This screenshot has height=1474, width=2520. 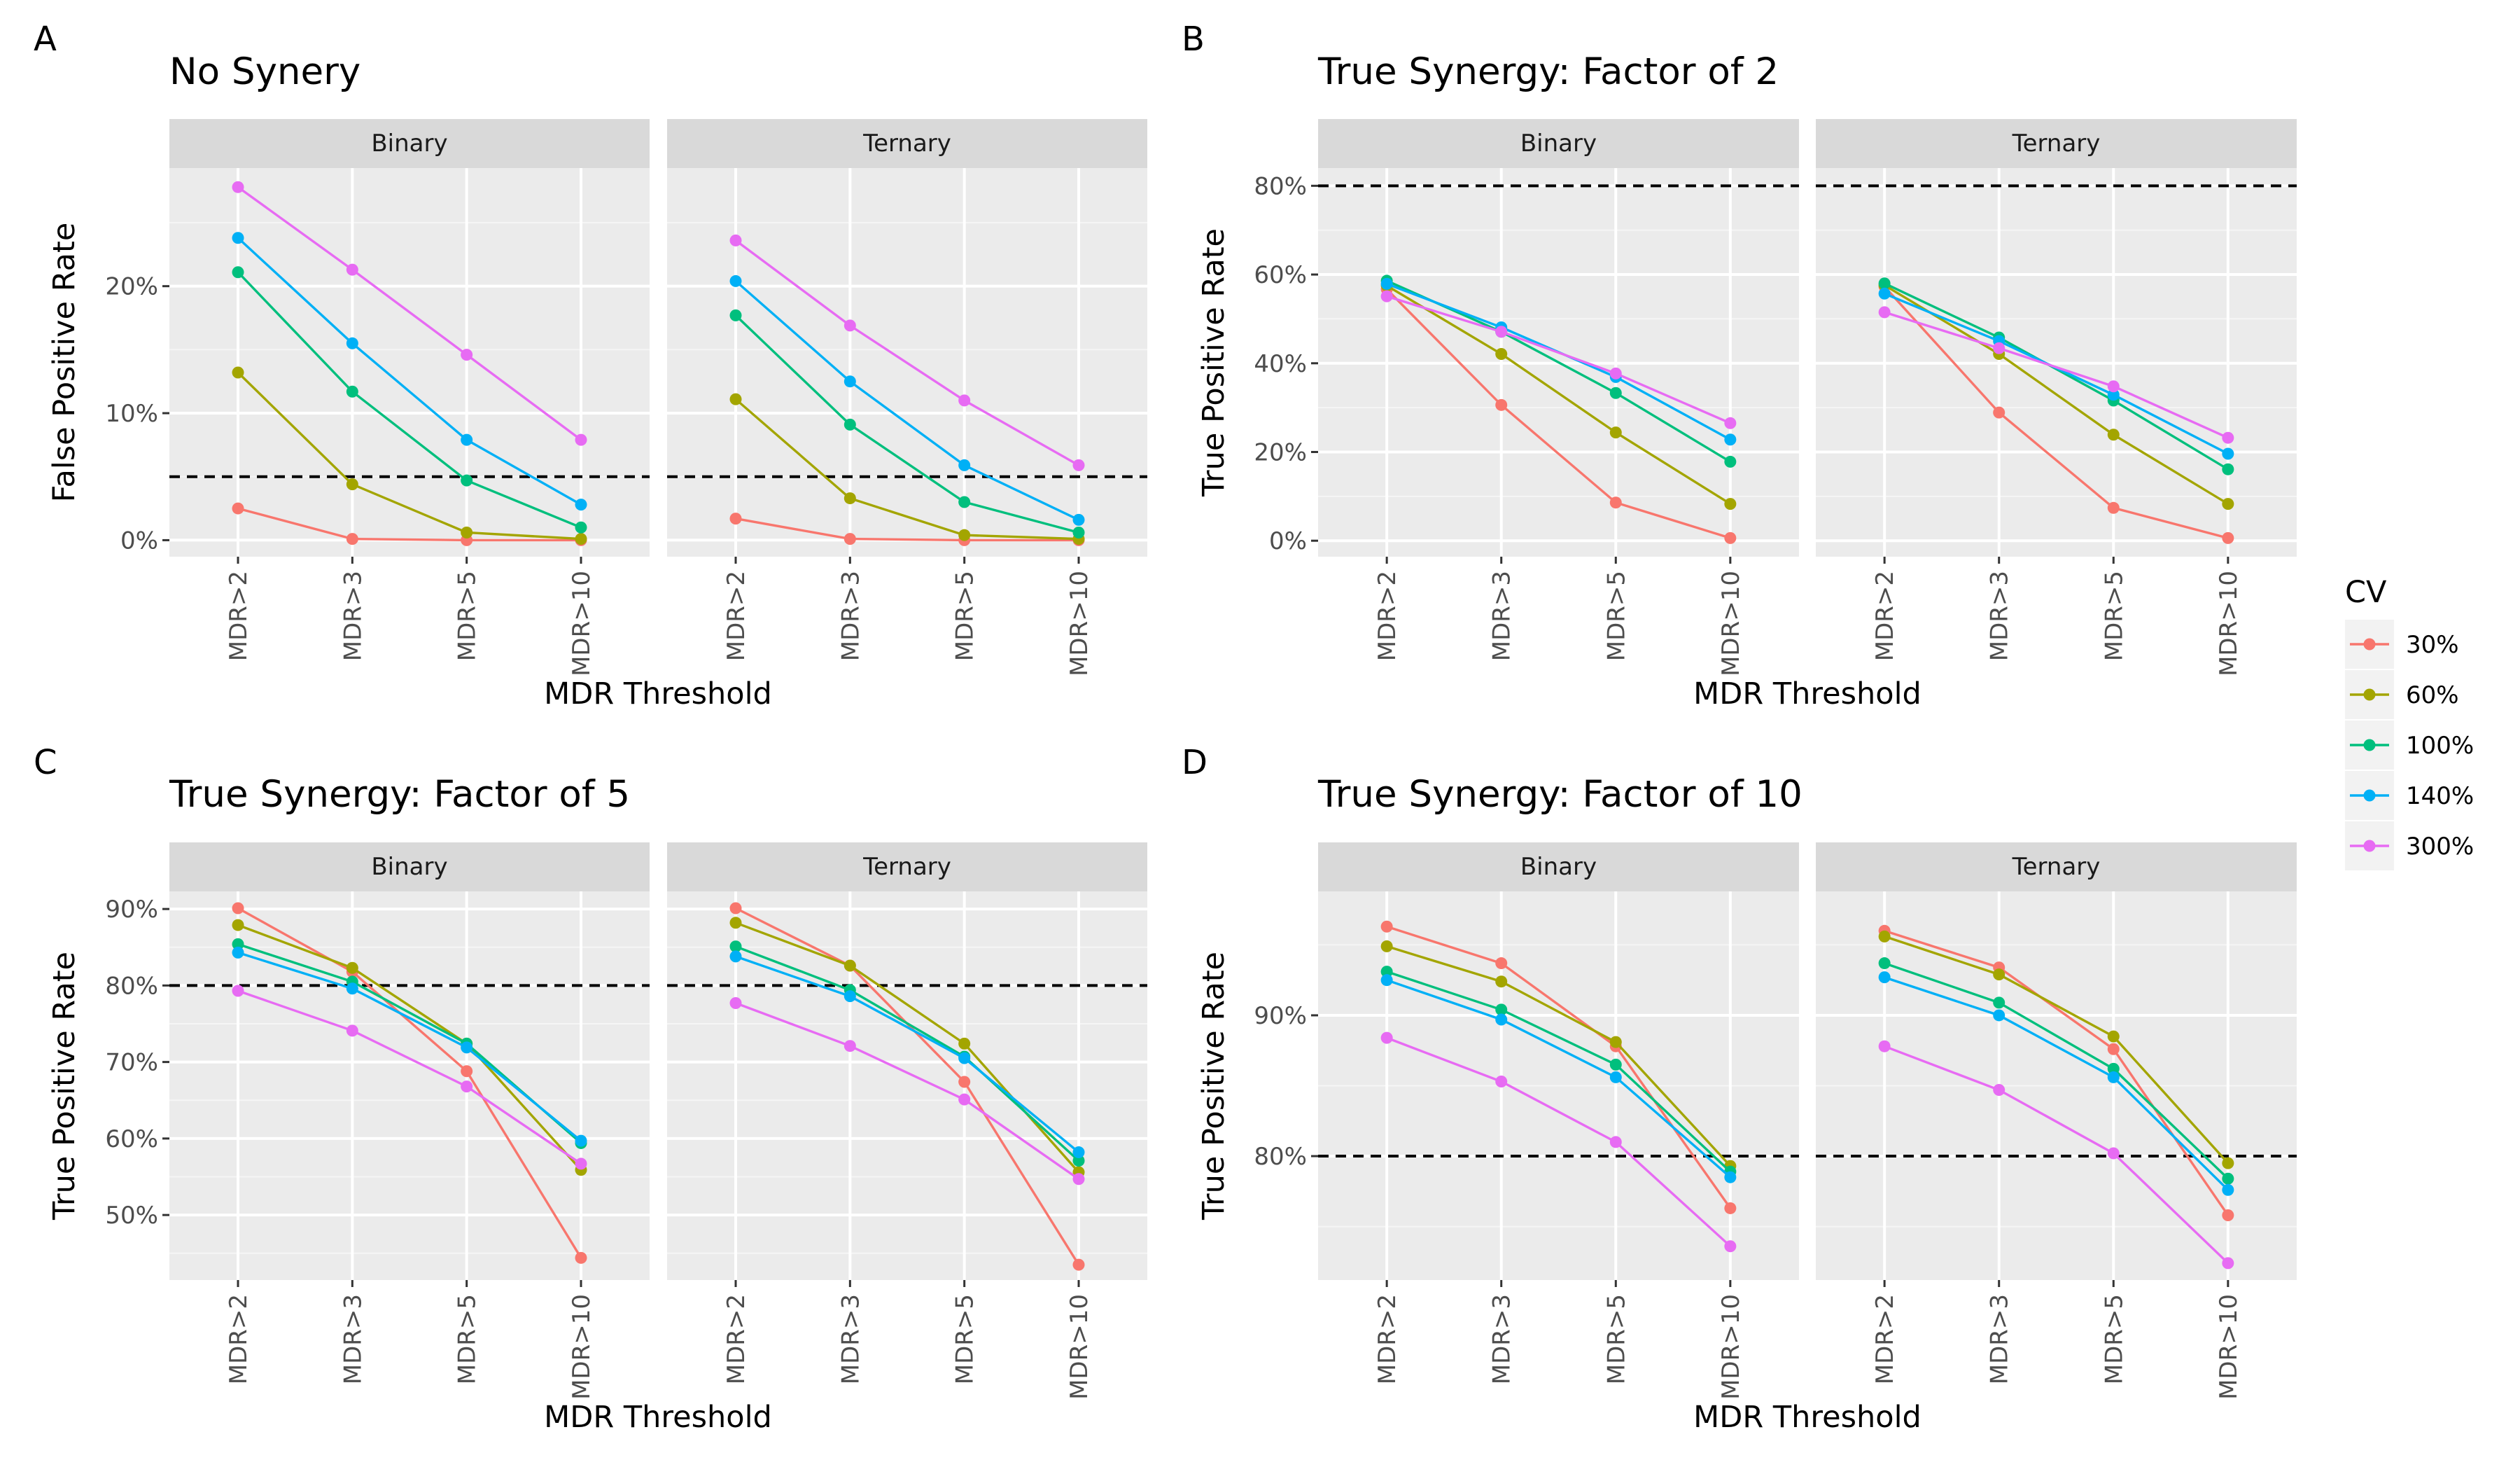 What do you see at coordinates (1548, 72) in the screenshot?
I see `chart-title: True Synergy: Factor of 2` at bounding box center [1548, 72].